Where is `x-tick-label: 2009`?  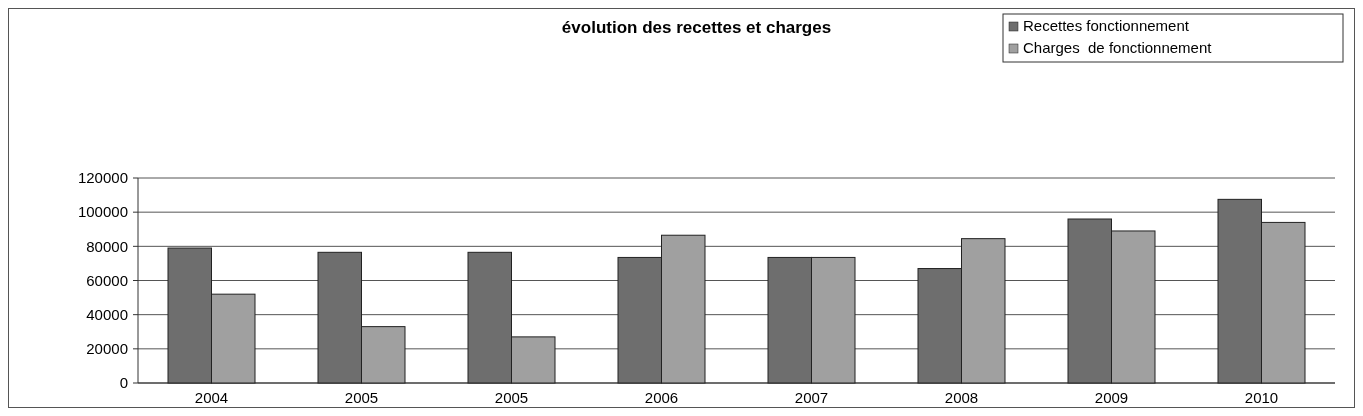 x-tick-label: 2009 is located at coordinates (1111, 397).